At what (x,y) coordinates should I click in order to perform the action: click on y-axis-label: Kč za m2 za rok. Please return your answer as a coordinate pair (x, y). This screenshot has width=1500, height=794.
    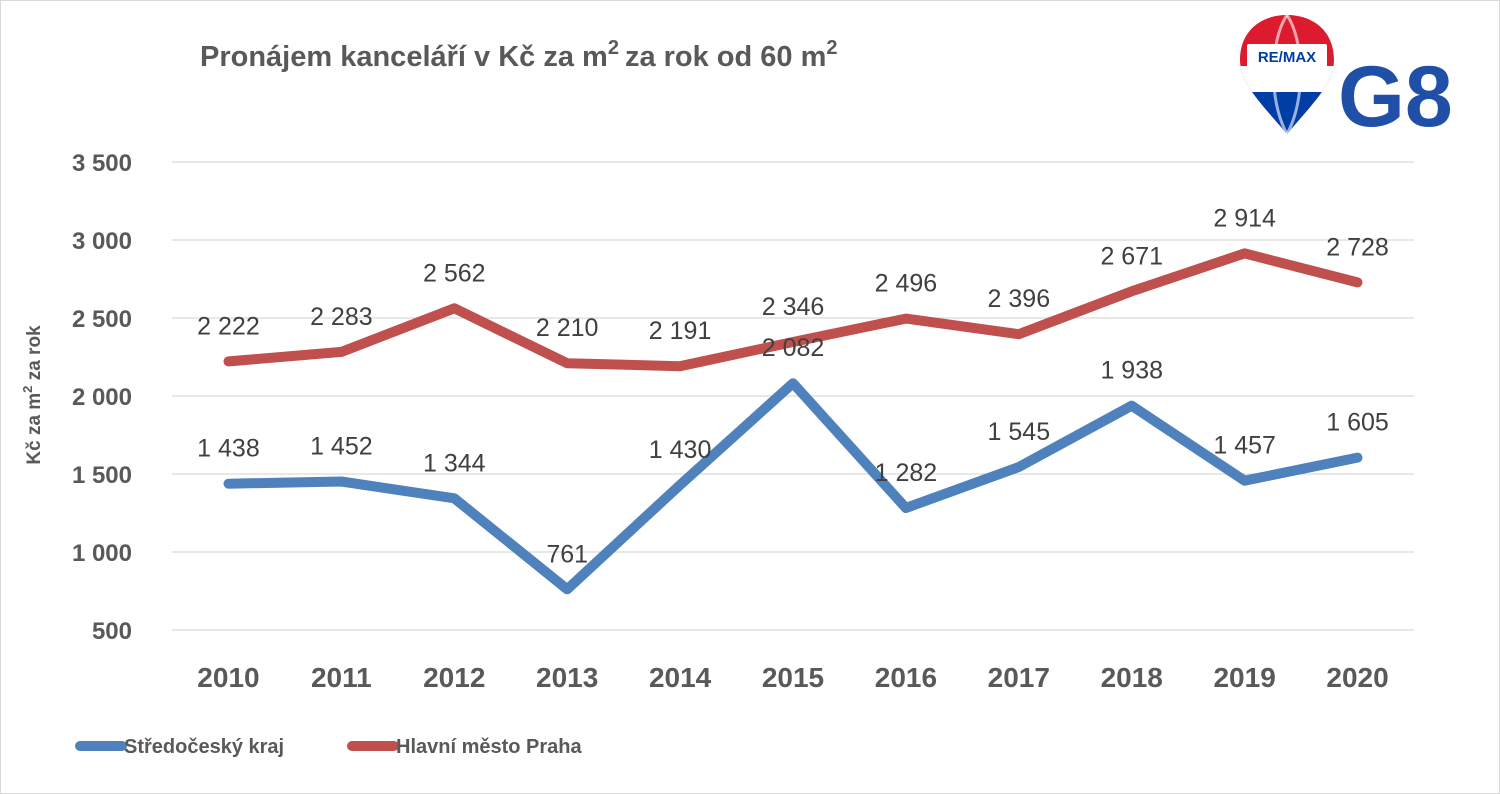
    Looking at the image, I should click on (32, 395).